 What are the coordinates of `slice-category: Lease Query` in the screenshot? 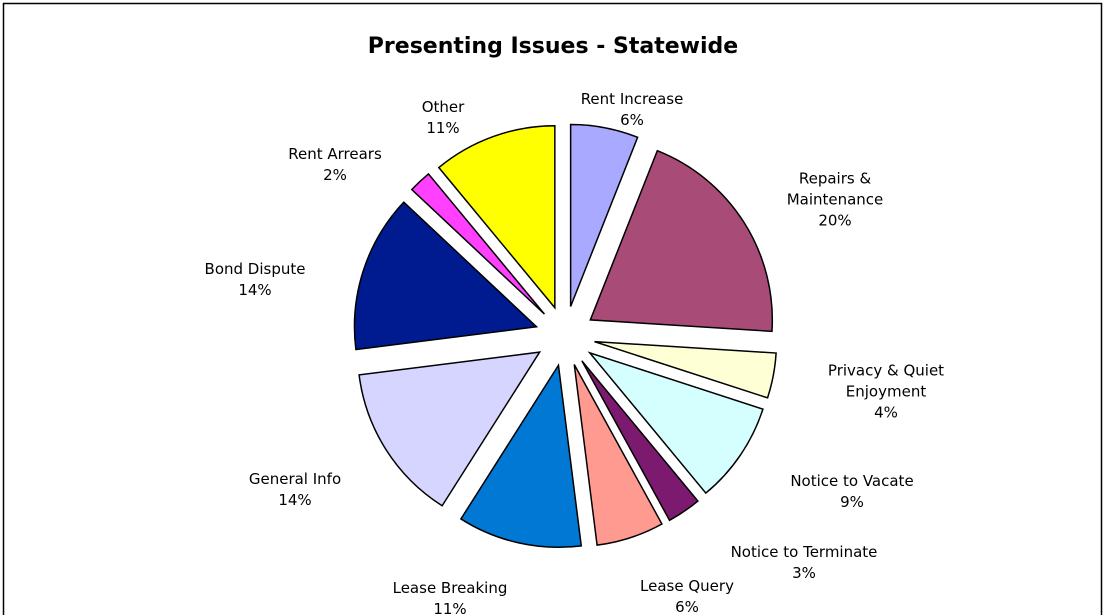 It's located at (687, 586).